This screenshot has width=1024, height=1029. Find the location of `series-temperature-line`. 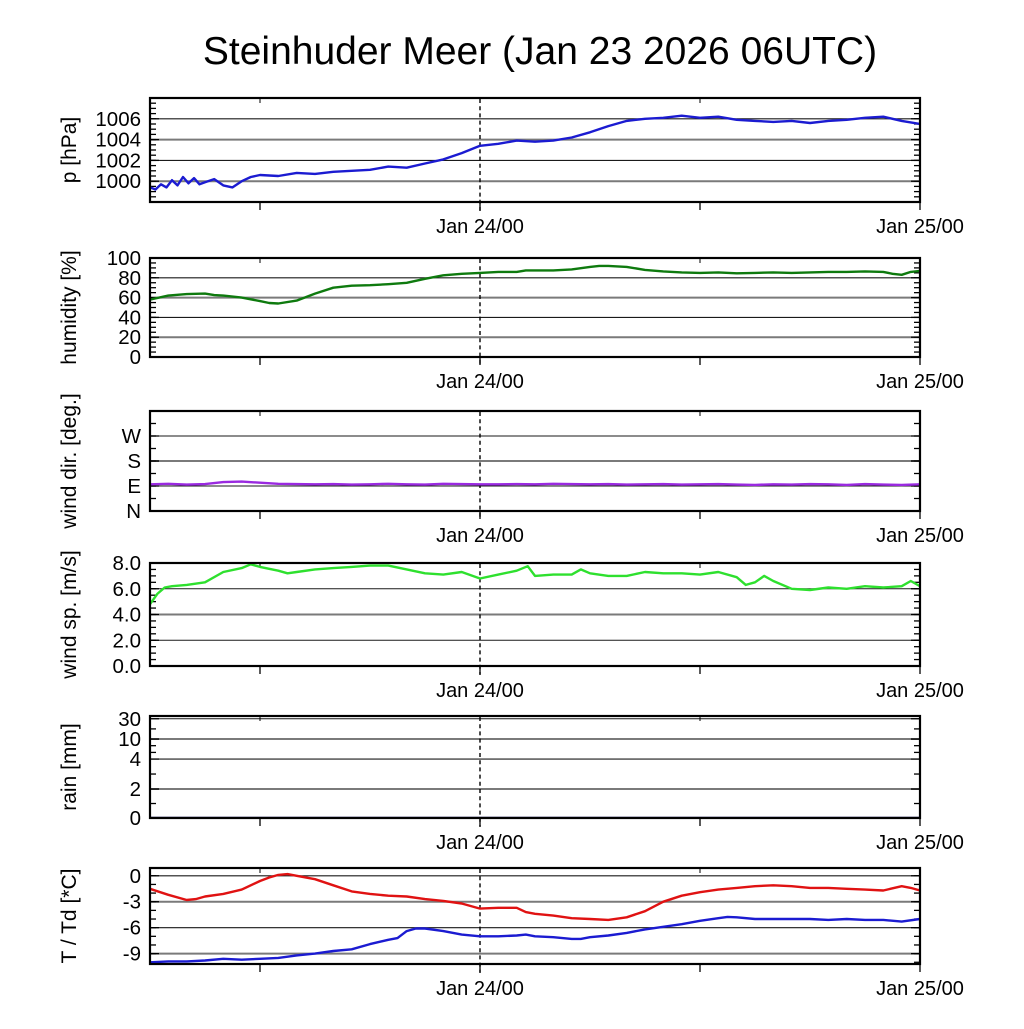

series-temperature-line is located at coordinates (535, 897).